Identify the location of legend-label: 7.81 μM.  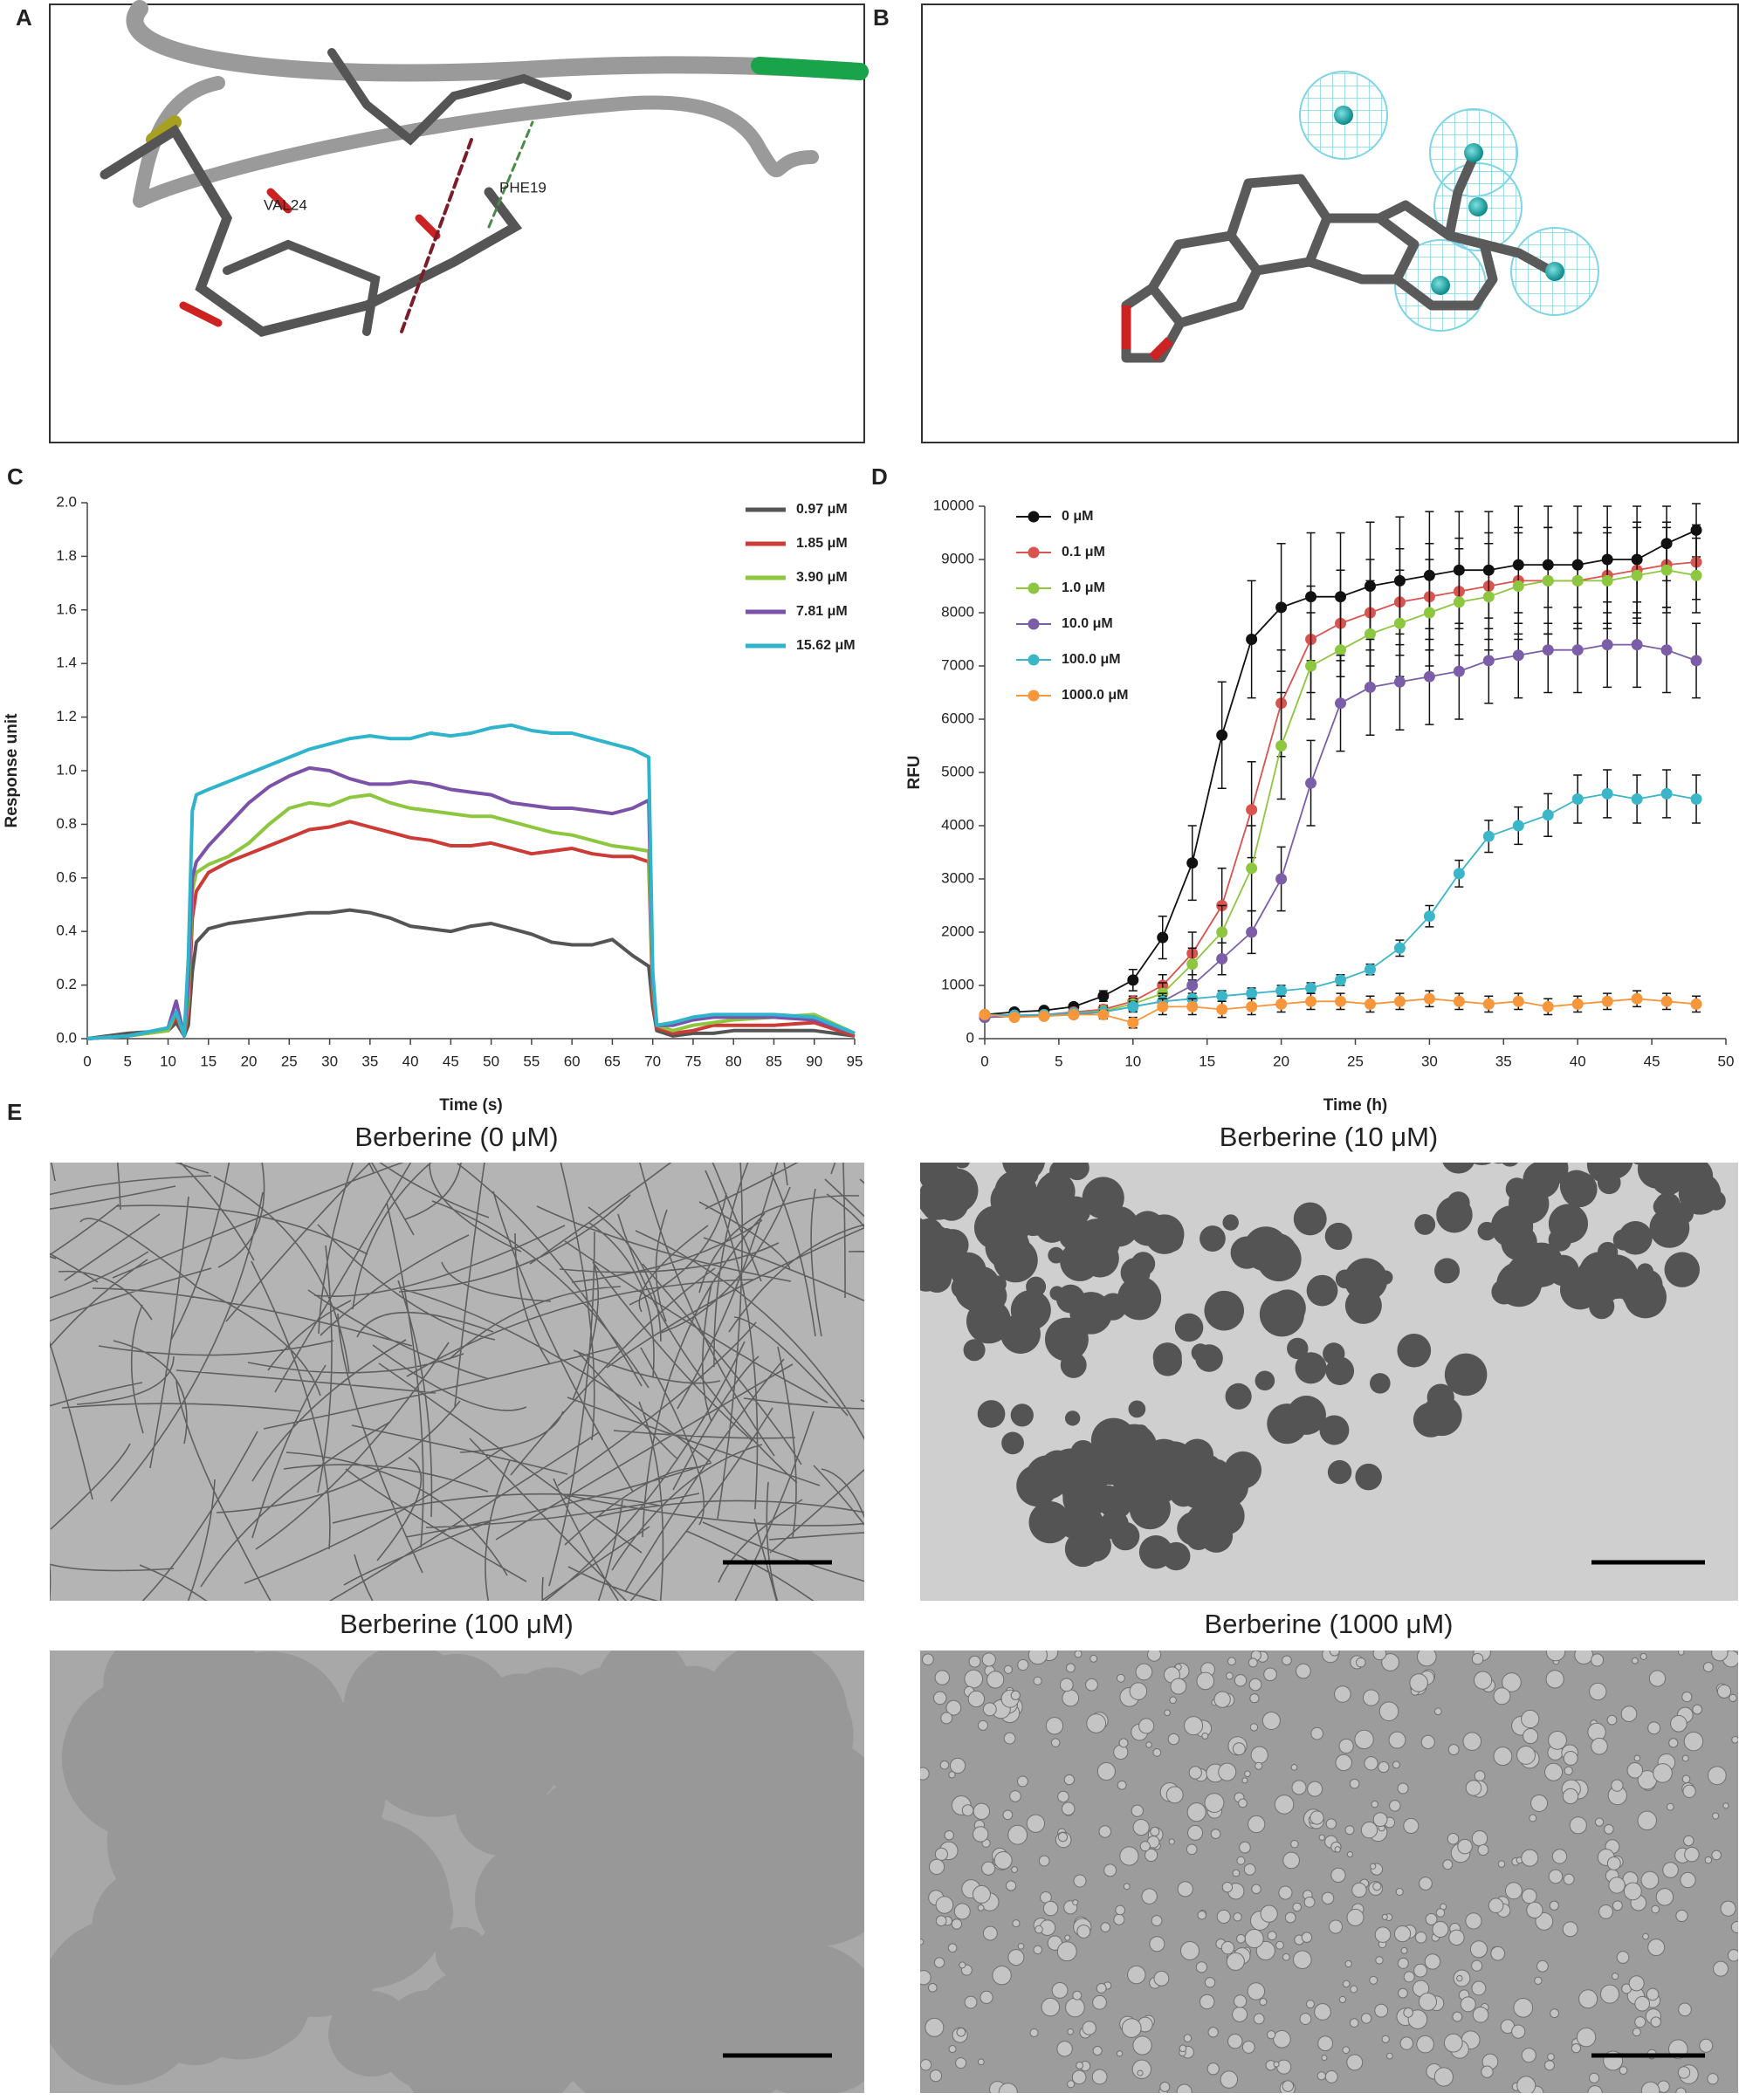
(822, 611).